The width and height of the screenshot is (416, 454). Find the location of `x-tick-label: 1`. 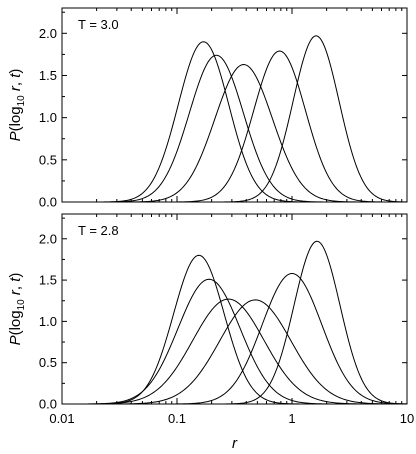

x-tick-label: 1 is located at coordinates (291, 418).